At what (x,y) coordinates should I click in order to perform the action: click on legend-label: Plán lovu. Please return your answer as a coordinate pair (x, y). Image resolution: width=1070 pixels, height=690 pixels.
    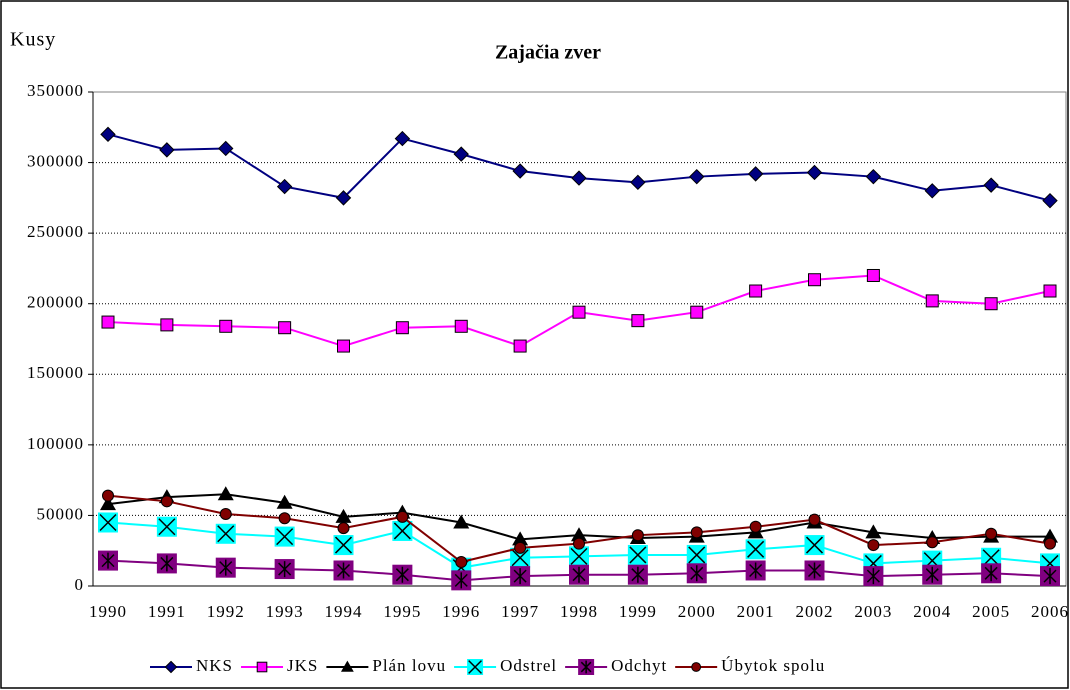
    Looking at the image, I should click on (409, 665).